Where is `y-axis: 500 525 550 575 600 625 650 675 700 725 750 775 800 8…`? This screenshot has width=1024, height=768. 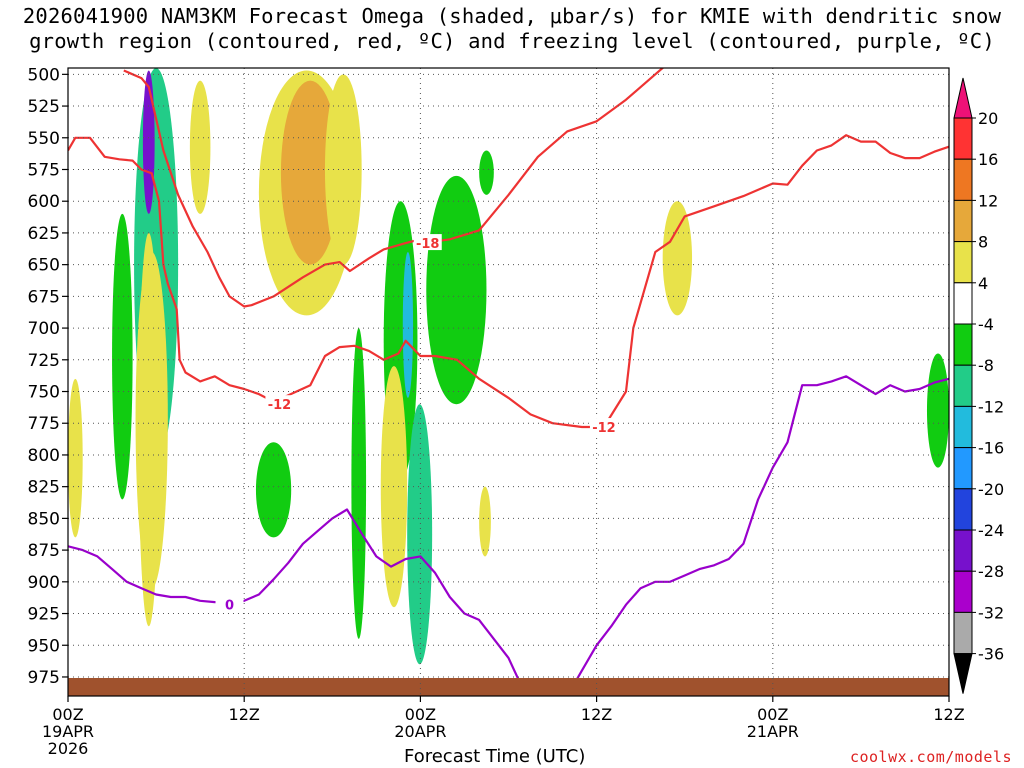 y-axis: 500 525 550 575 600 625 650 675 700 725 750 775 800 8… is located at coordinates (48, 376).